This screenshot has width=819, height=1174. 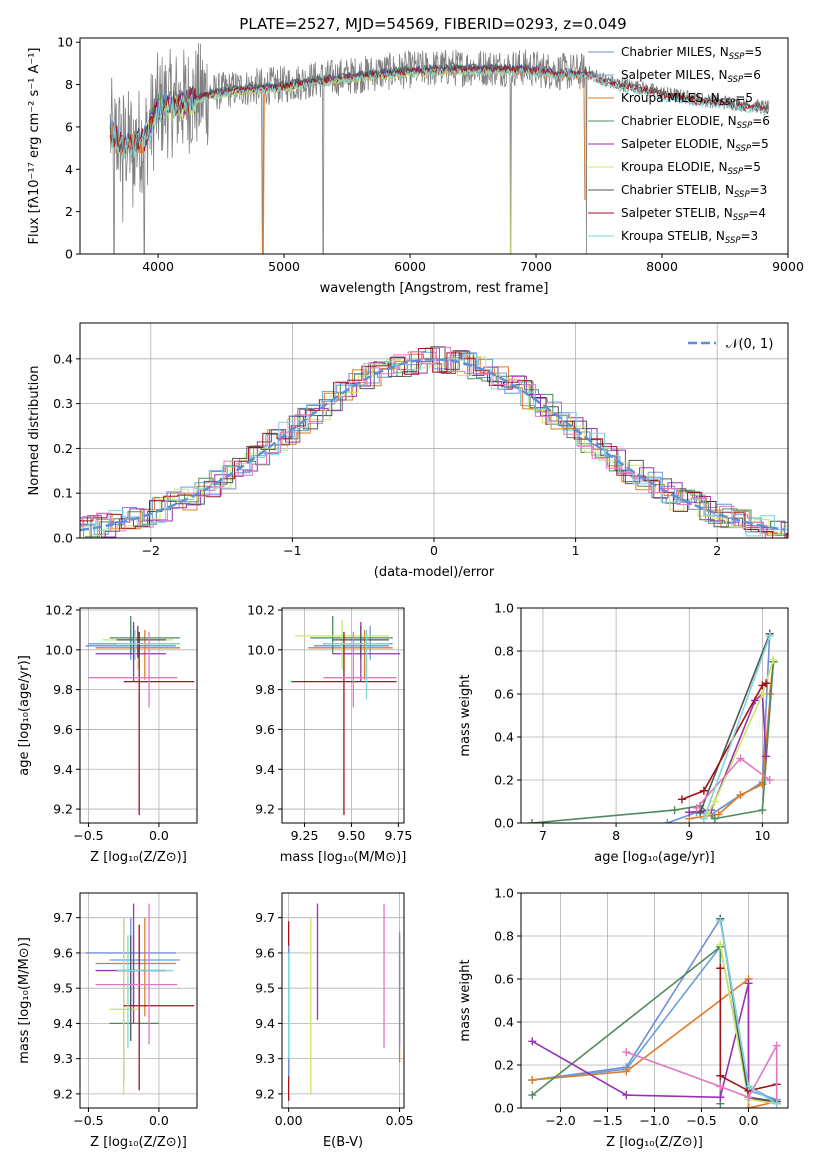 What do you see at coordinates (63, 689) in the screenshot?
I see `age_vs_Z-ytick-label-3: 9.8` at bounding box center [63, 689].